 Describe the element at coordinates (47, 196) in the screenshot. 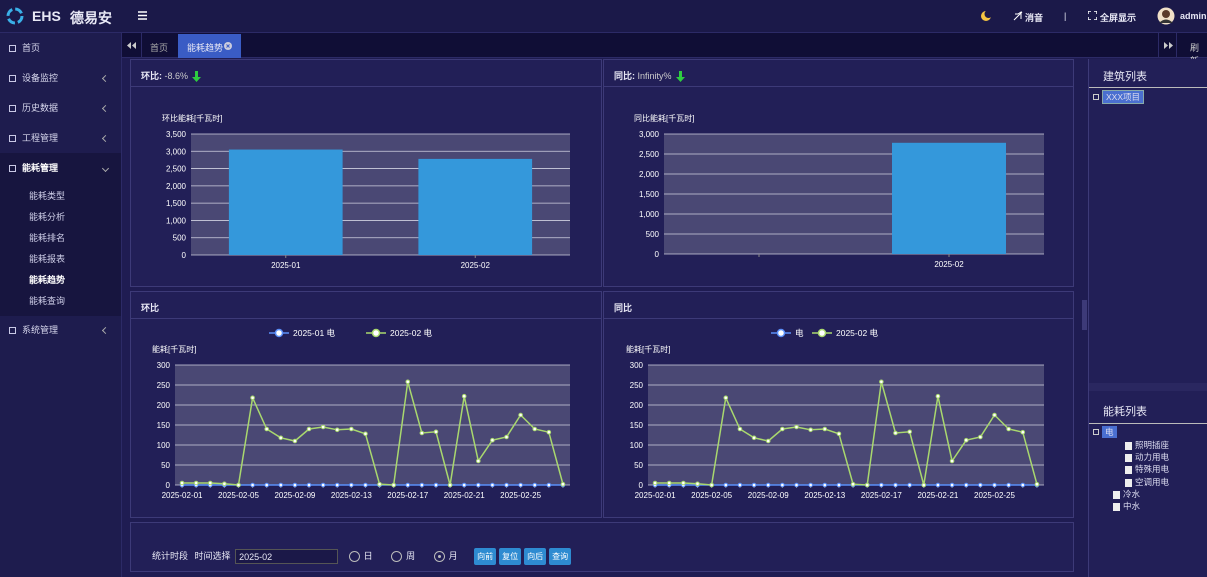

I see `submenu-item: 能耗类型` at that location.